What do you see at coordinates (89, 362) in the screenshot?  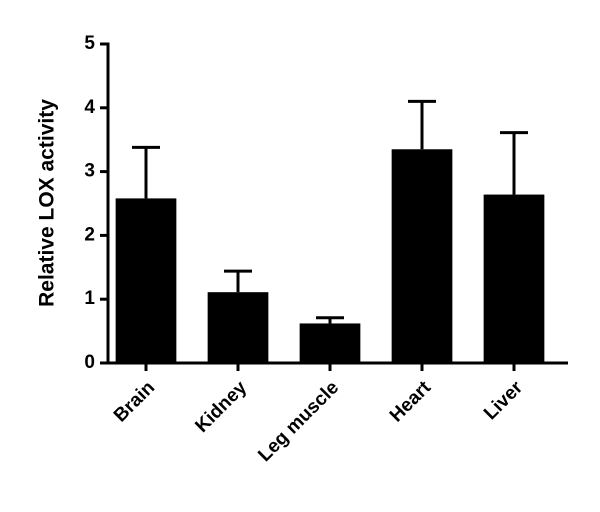 I see `y-tick-label: 0` at bounding box center [89, 362].